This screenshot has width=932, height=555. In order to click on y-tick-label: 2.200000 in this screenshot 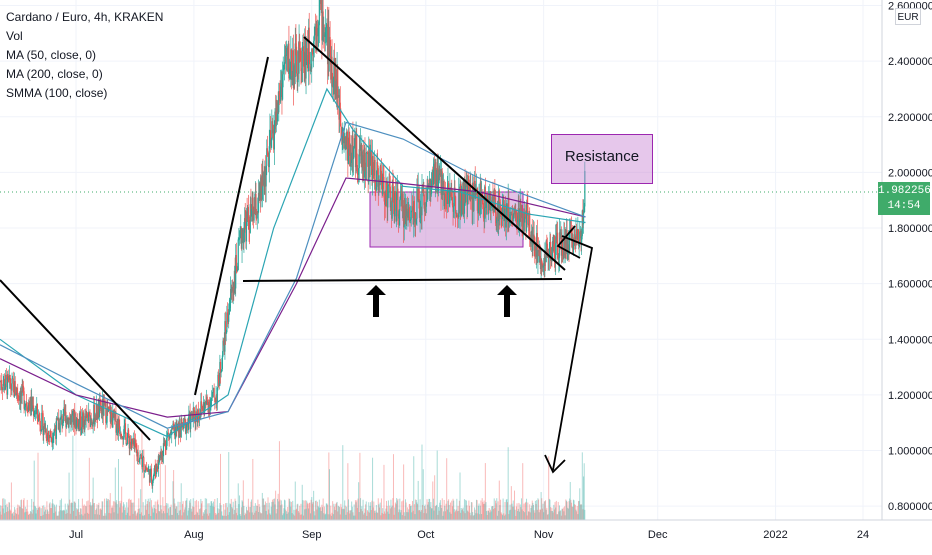, I will do `click(910, 118)`.